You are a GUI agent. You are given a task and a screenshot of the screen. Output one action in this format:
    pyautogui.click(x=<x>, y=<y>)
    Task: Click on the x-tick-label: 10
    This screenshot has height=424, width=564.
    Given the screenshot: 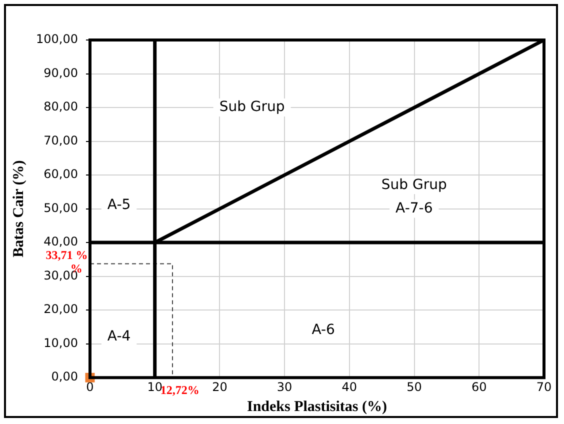 What is the action you would take?
    pyautogui.click(x=154, y=387)
    